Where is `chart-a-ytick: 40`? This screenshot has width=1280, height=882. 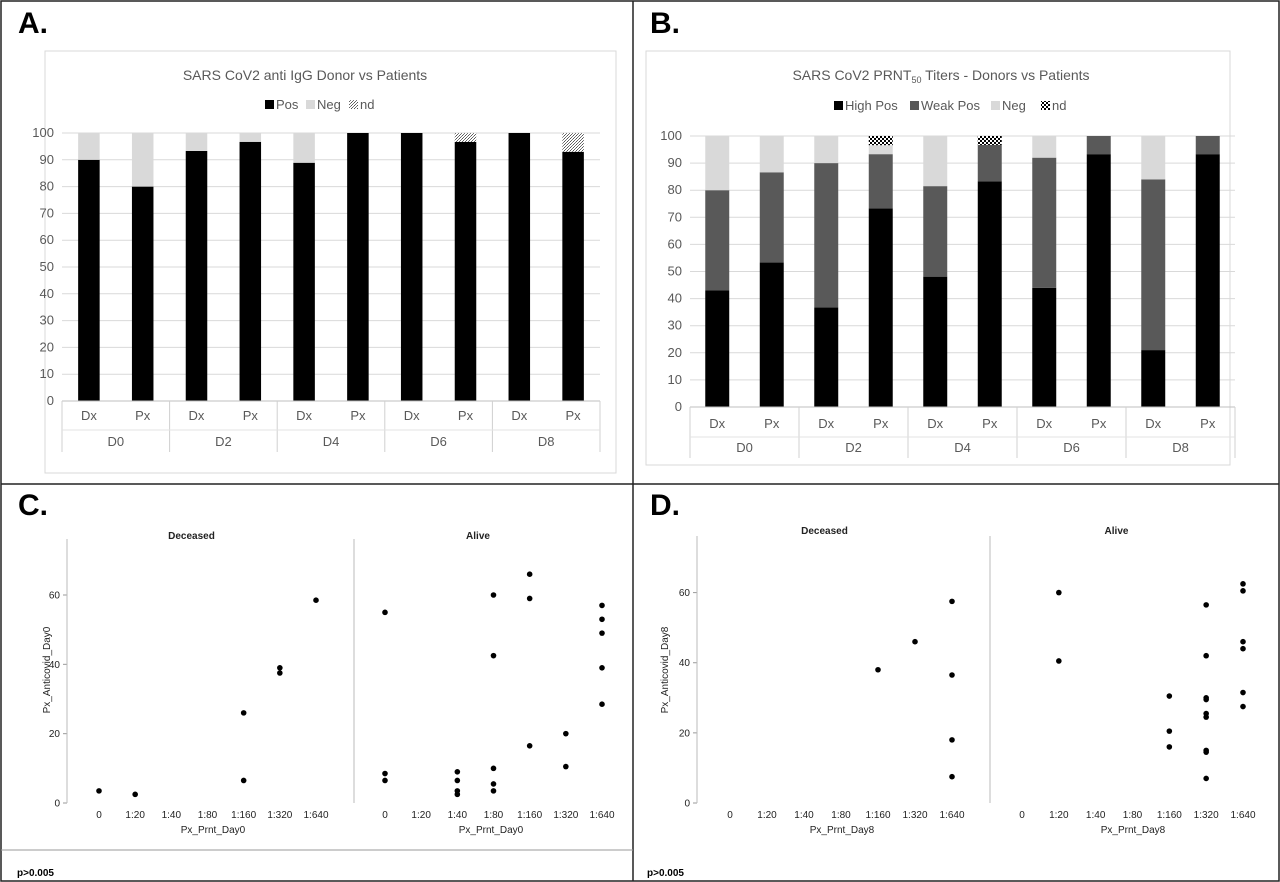 chart-a-ytick: 40 is located at coordinates (47, 293).